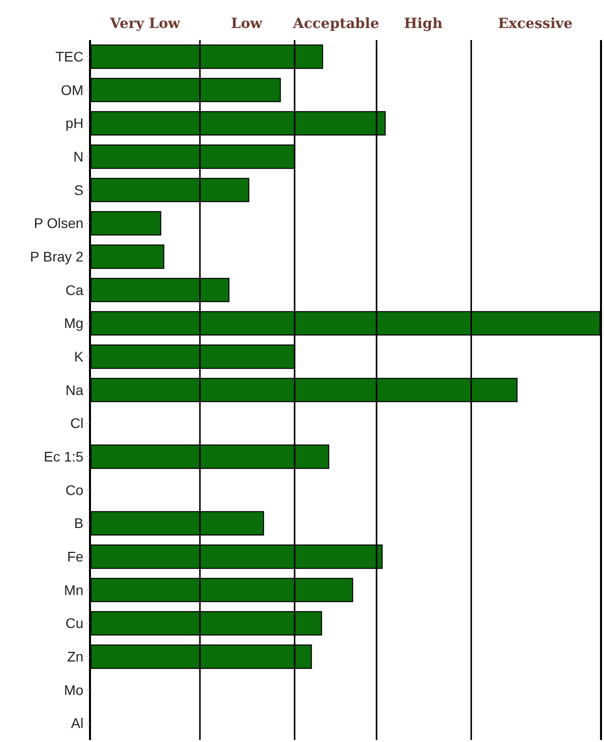 The height and width of the screenshot is (742, 604). What do you see at coordinates (145, 24) in the screenshot?
I see `text: Very Low` at bounding box center [145, 24].